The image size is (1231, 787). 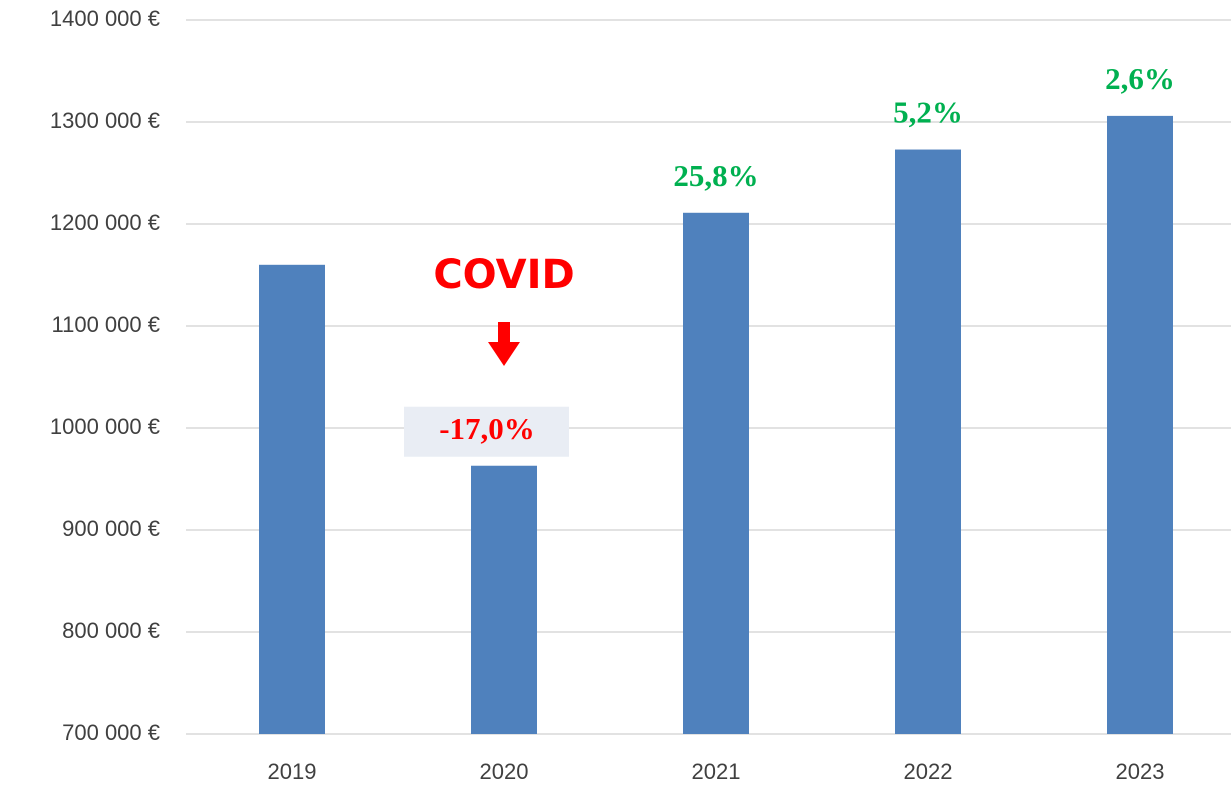 I want to click on x-tick-label: 2019, so click(x=292, y=771).